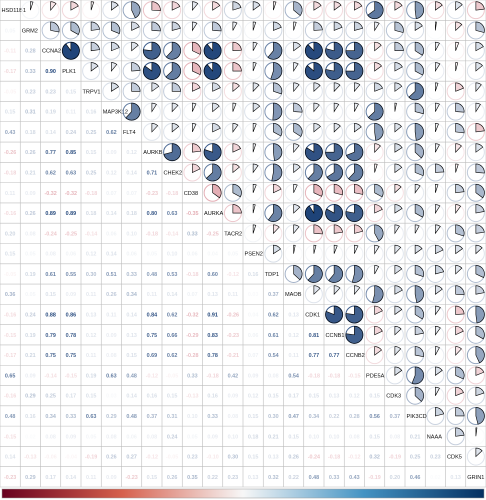 The width and height of the screenshot is (486, 500). What do you see at coordinates (253, 295) in the screenshot?
I see `coefficient-label: 0.03` at bounding box center [253, 295].